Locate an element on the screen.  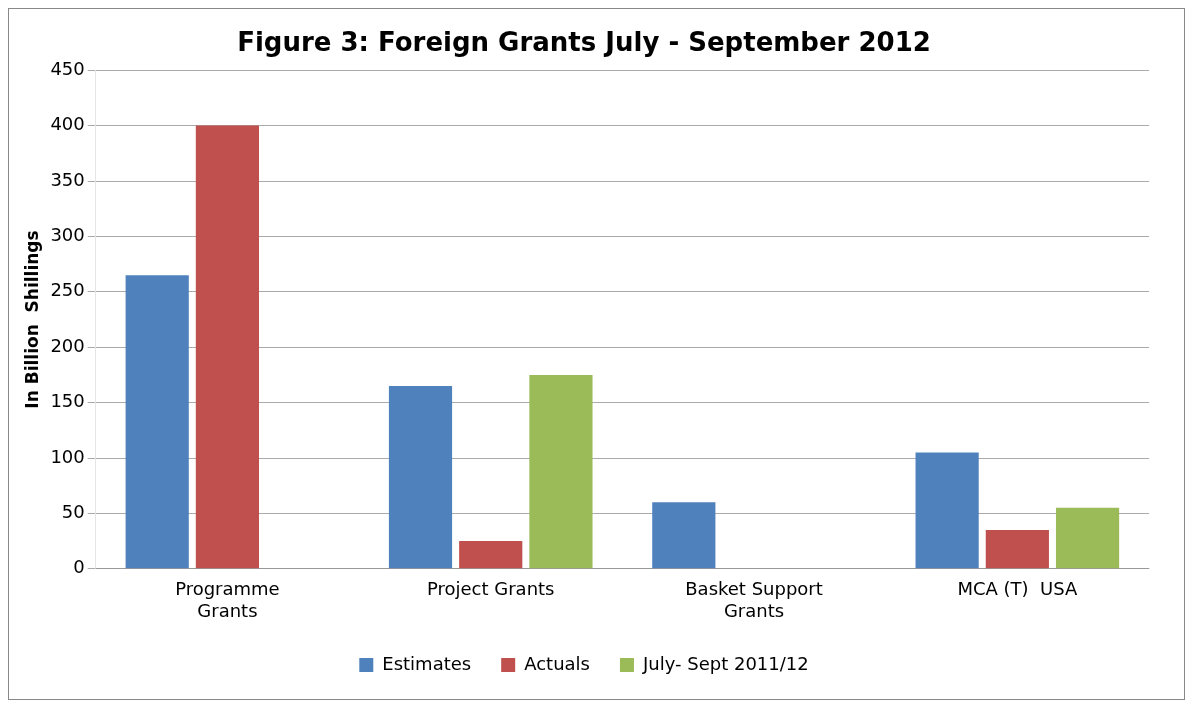
x-tick-label: Basket Support Grants is located at coordinates (754, 599).